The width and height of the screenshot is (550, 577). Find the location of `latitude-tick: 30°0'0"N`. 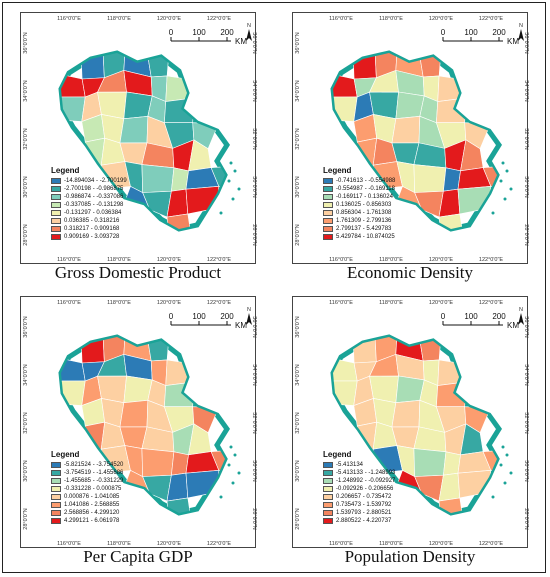

latitude-tick: 30°0'0"N is located at coordinates (254, 470).